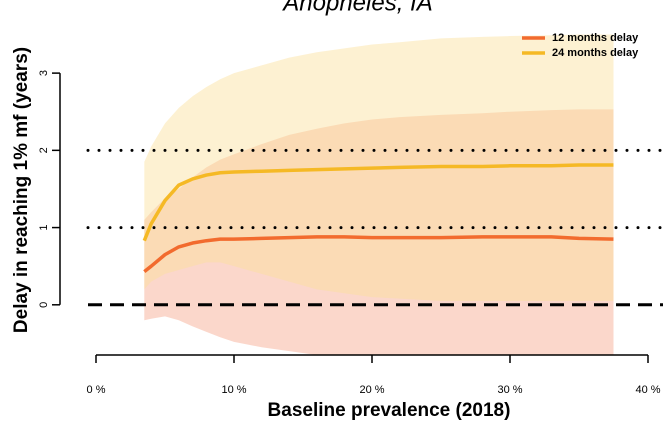 This screenshot has height=425, width=663. I want to click on x-axis-label: Baseline prevalence (2018), so click(389, 410).